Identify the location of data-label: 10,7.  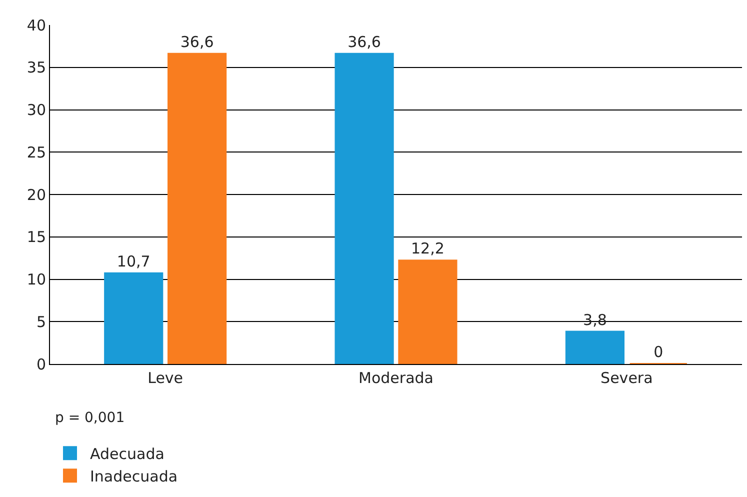
(133, 261).